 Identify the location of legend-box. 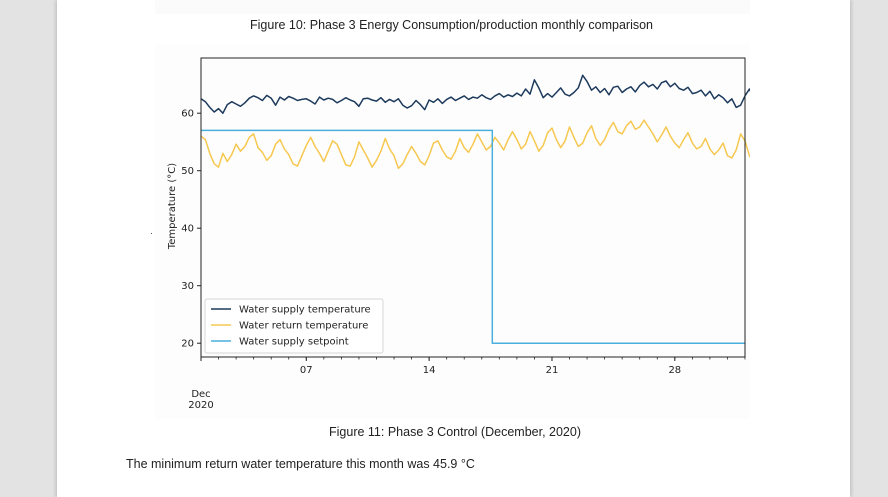
(294, 326).